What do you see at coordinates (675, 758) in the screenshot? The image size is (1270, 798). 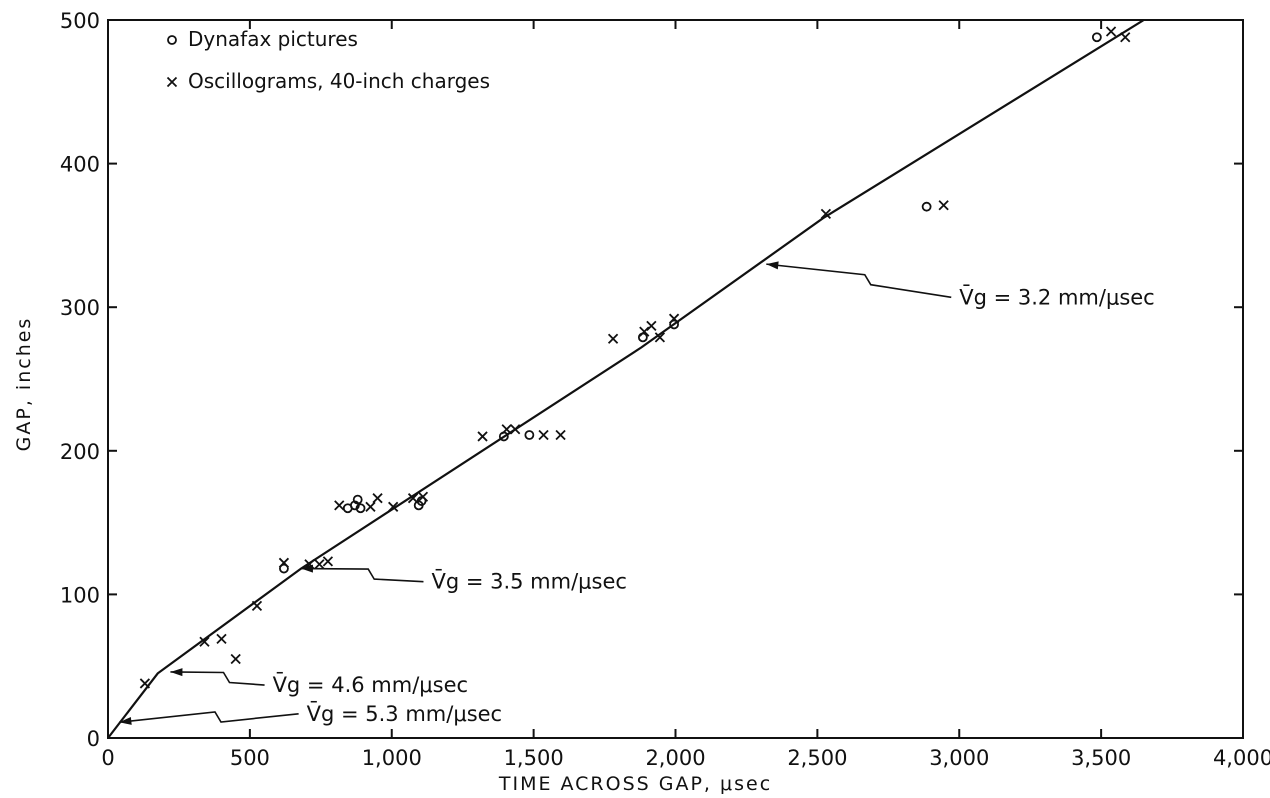 I see `x-tick-label: 2,000` at bounding box center [675, 758].